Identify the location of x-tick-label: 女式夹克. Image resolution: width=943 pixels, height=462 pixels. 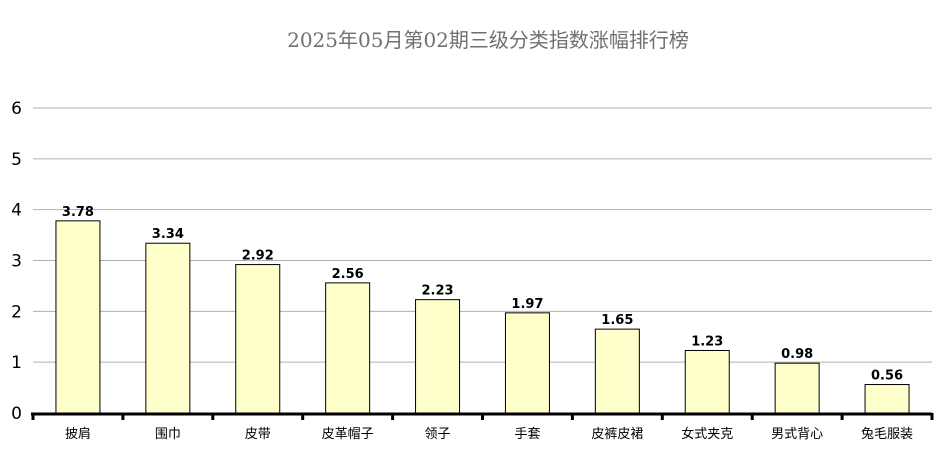
(707, 434).